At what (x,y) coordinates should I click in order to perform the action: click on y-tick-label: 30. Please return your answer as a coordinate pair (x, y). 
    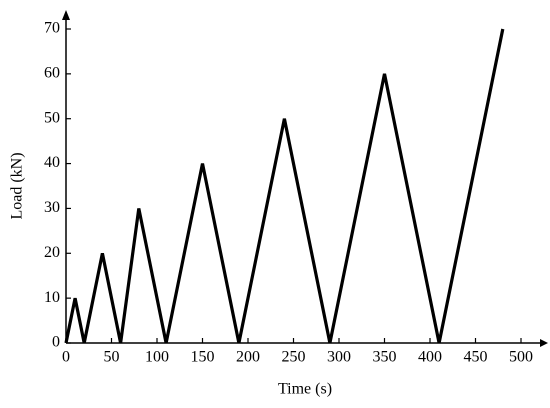
    Looking at the image, I should click on (52, 207).